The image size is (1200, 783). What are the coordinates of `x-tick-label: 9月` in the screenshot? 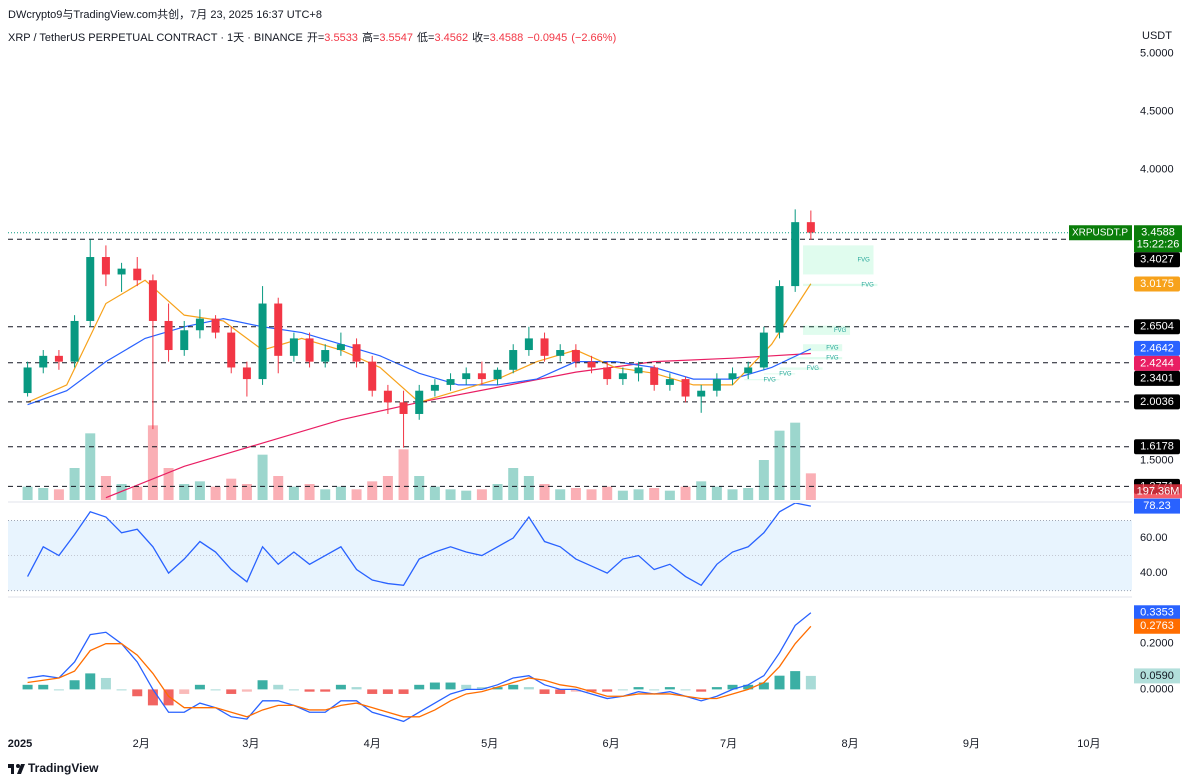 It's located at (971, 744).